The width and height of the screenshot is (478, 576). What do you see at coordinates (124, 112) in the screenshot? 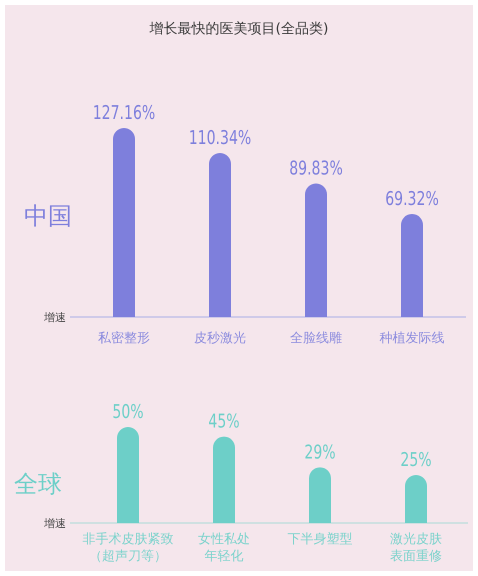
I see `data-label: 127.16%` at bounding box center [124, 112].